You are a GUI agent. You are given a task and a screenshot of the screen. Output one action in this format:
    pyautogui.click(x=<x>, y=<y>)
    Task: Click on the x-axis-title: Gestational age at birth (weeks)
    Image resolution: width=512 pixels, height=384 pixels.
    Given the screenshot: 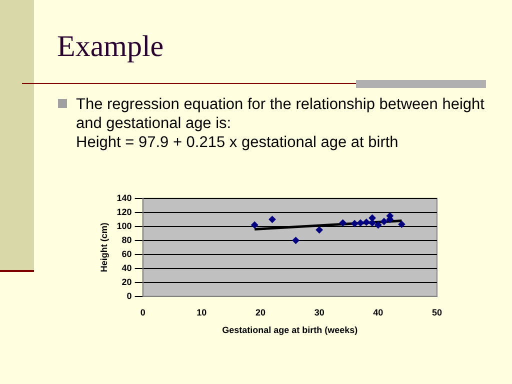 What is the action you would take?
    pyautogui.click(x=290, y=330)
    